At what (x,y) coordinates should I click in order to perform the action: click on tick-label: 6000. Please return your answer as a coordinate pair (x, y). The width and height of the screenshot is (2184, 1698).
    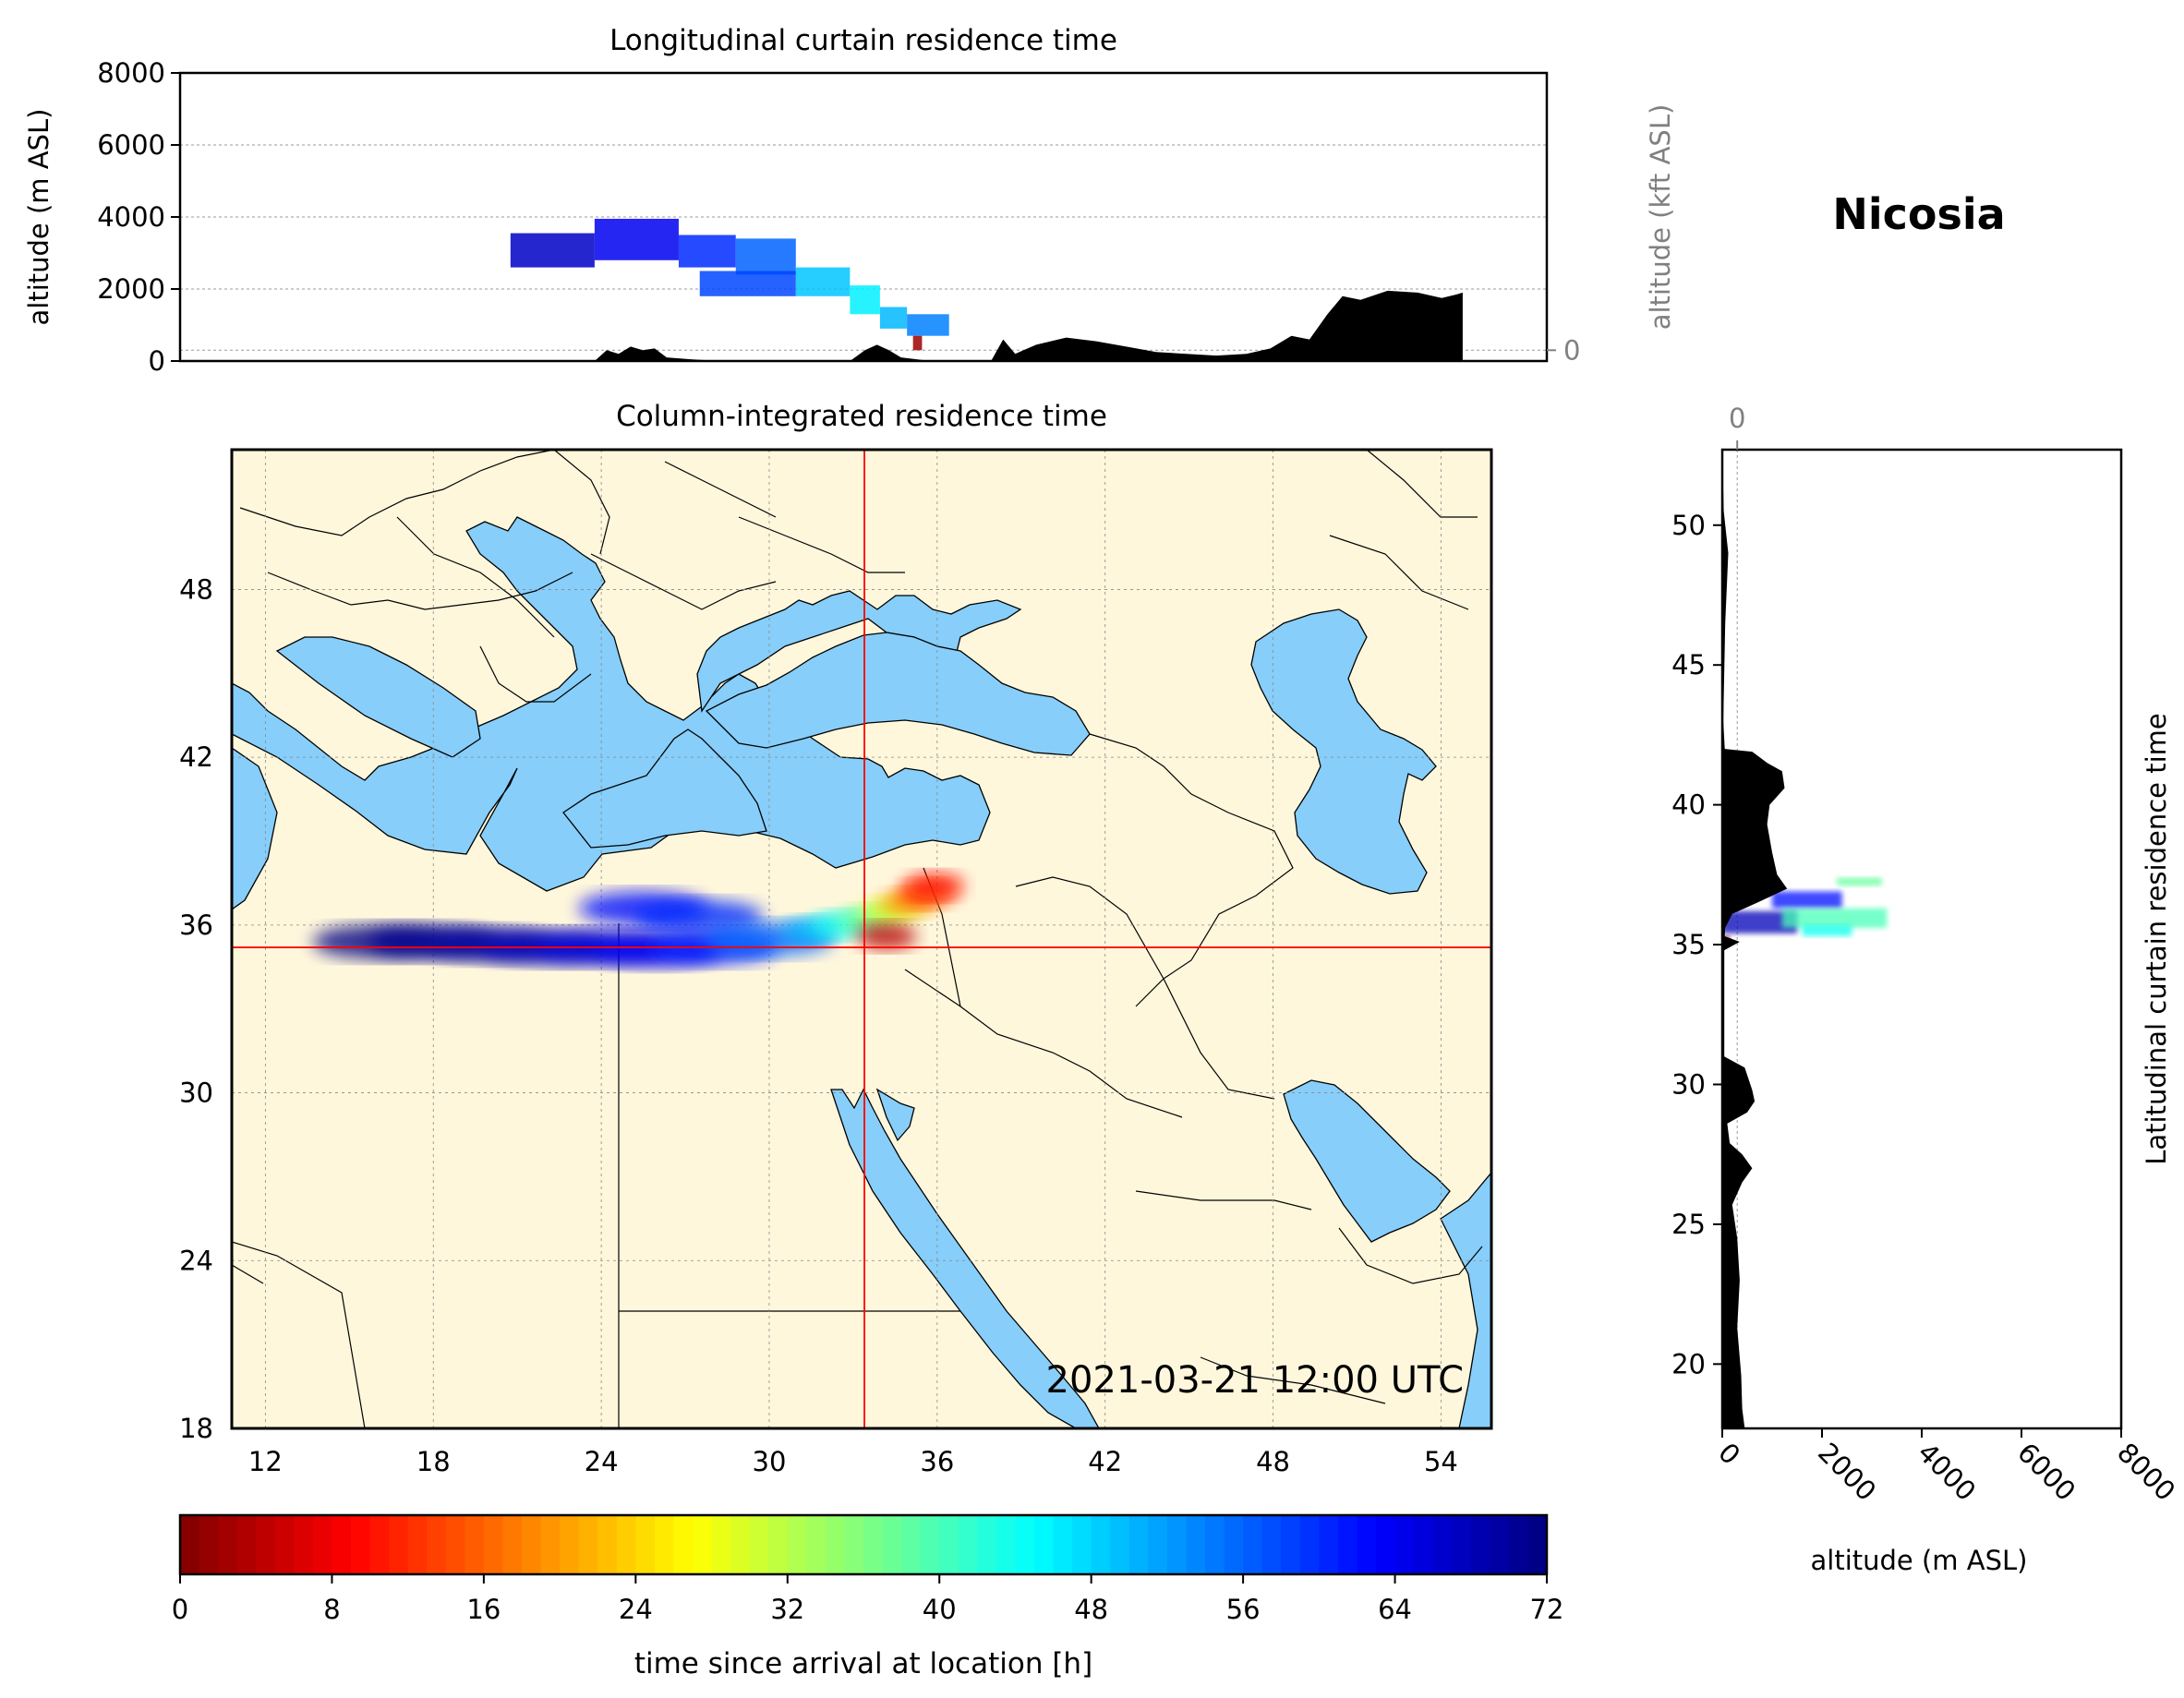
    Looking at the image, I should click on (131, 145).